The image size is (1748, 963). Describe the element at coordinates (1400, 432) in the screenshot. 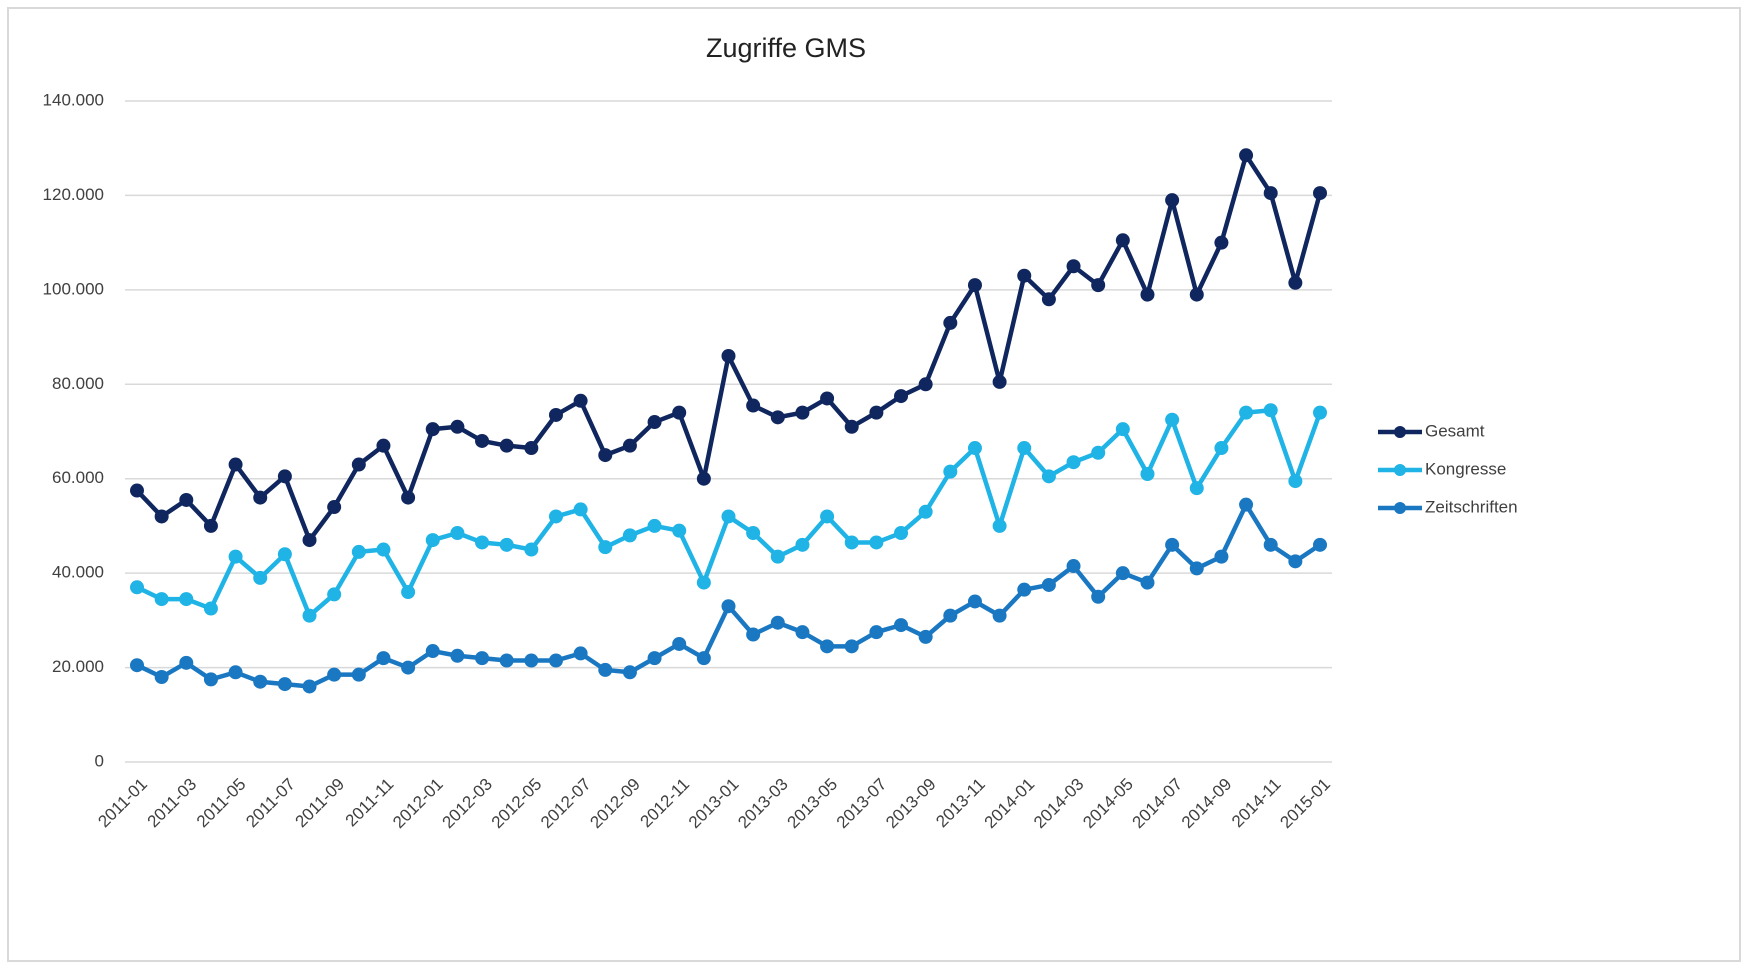

I see `legend-marker` at that location.